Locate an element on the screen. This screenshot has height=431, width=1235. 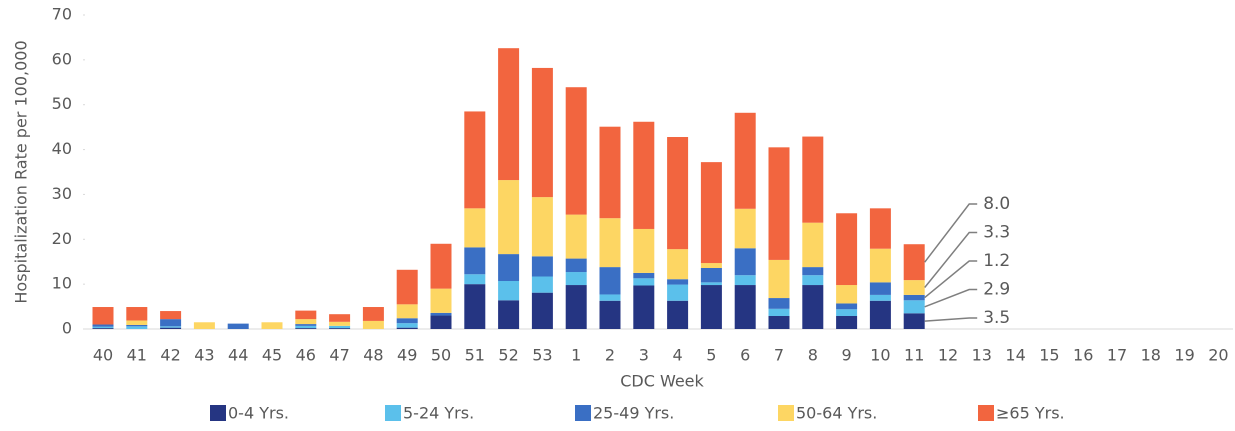
x-tick-label: 18 is located at coordinates (1151, 355).